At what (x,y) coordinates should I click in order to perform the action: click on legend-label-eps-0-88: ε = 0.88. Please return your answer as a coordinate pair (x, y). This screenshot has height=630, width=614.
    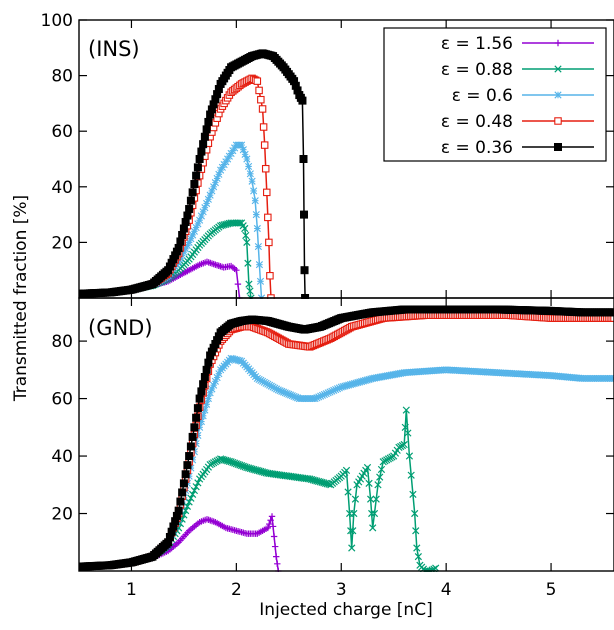
    Looking at the image, I should click on (477, 70).